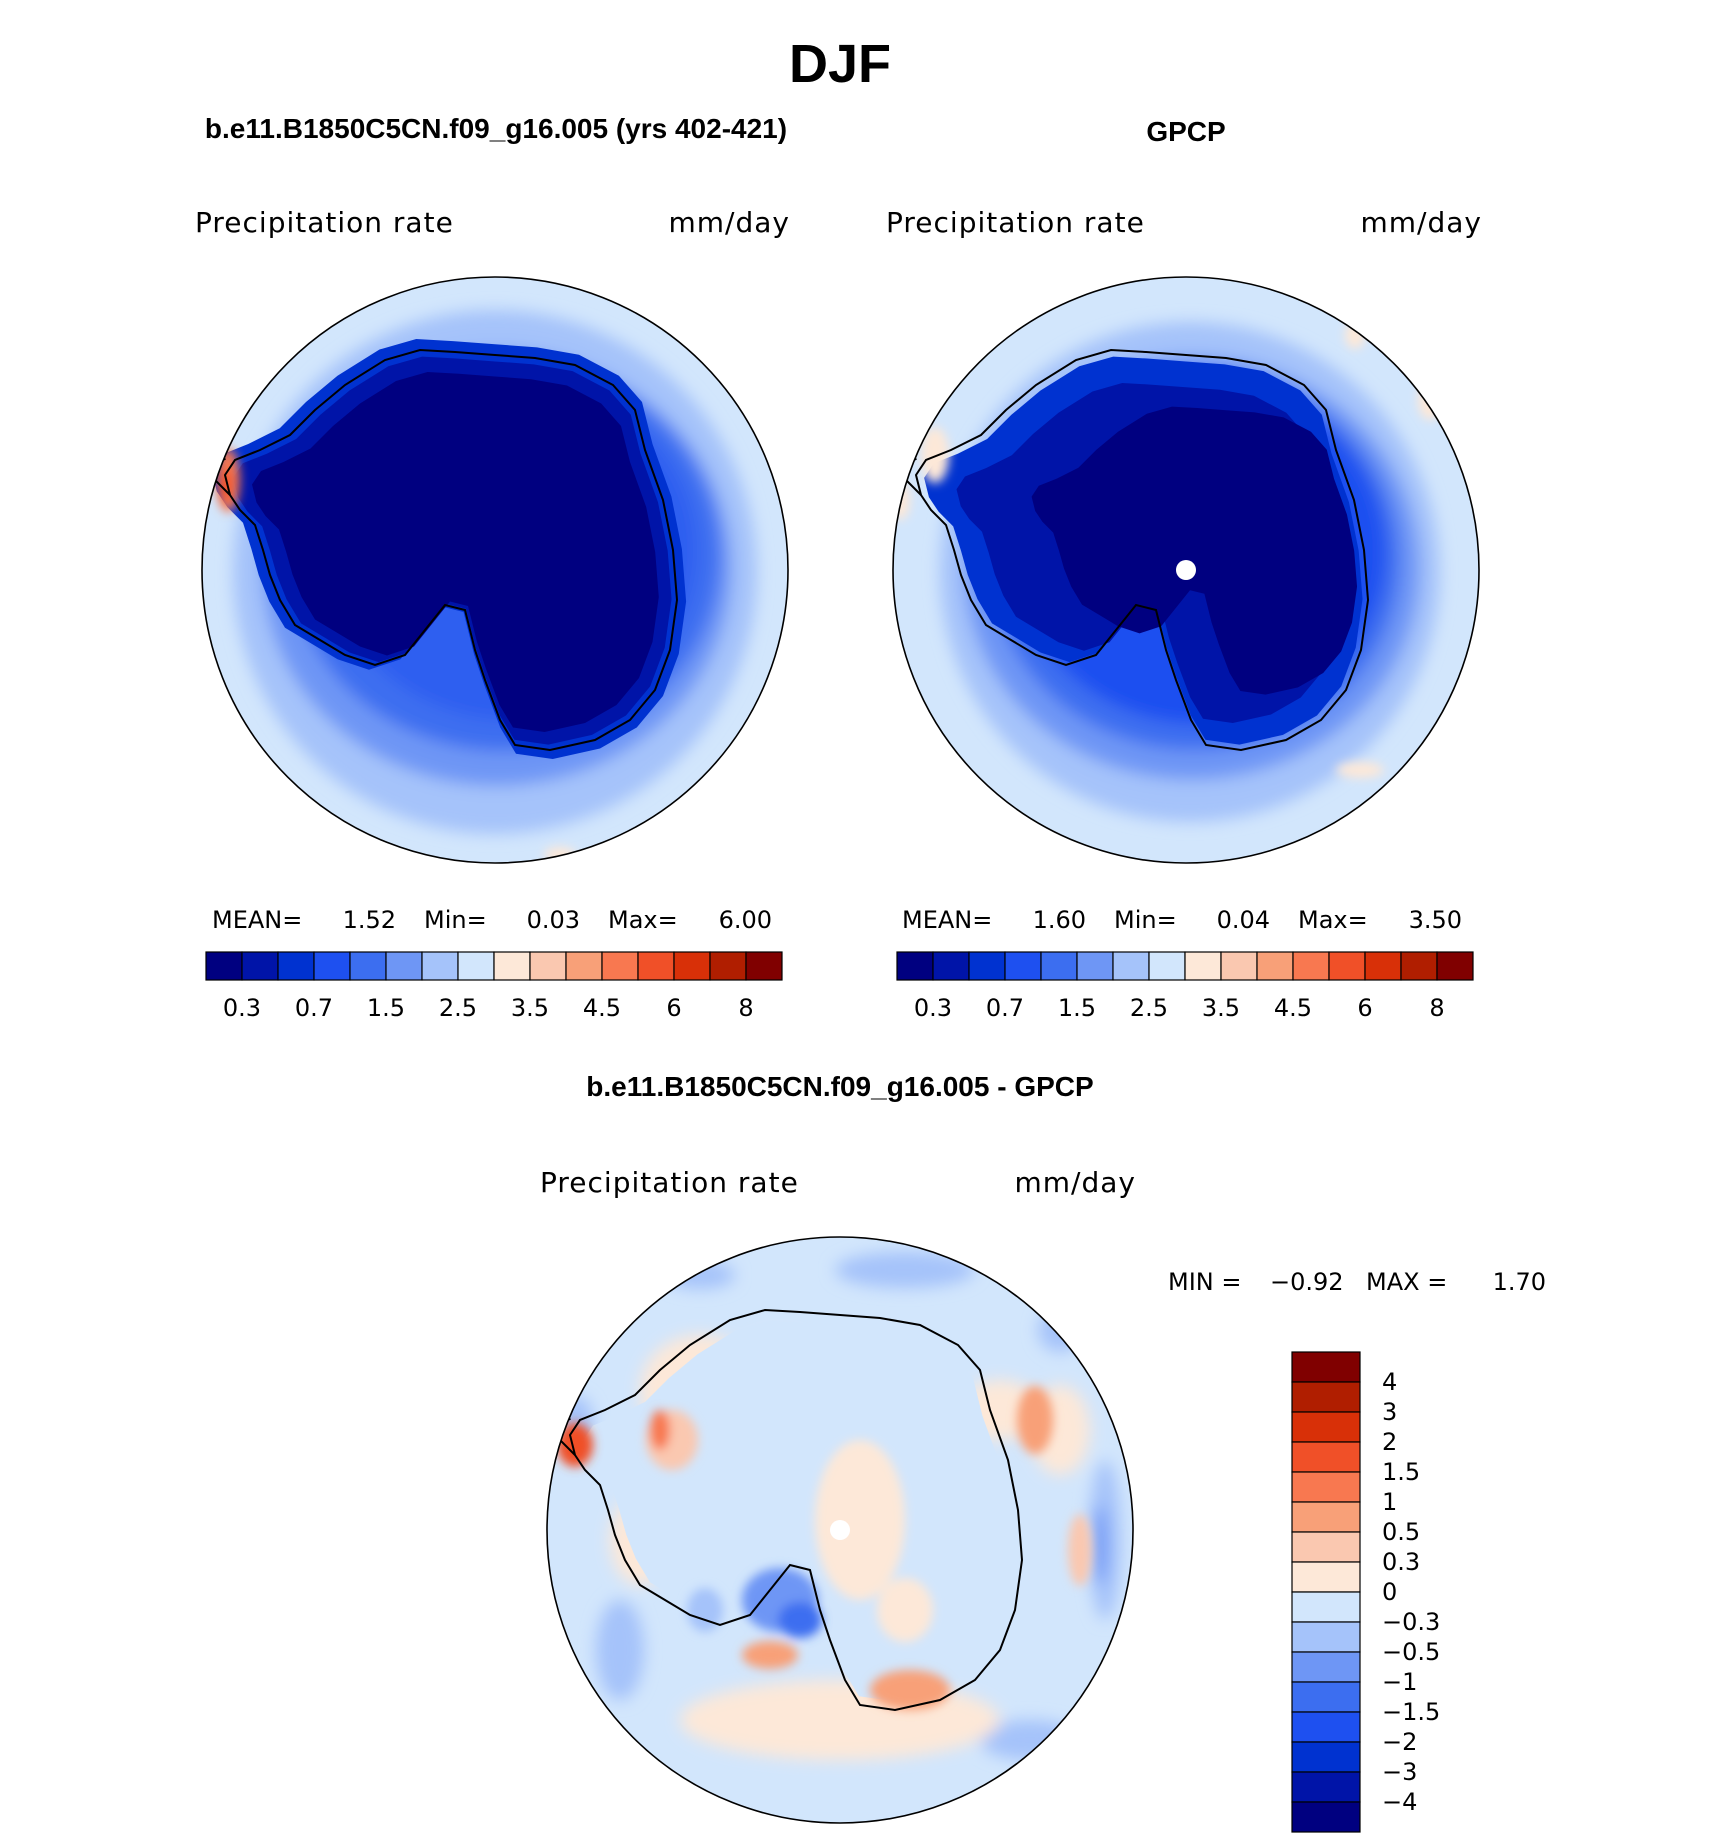 The width and height of the screenshot is (1710, 1840). I want to click on panel-diff-title: b.e11.B1850C5CN.f09_g16.005 - GPCP, so click(839, 1086).